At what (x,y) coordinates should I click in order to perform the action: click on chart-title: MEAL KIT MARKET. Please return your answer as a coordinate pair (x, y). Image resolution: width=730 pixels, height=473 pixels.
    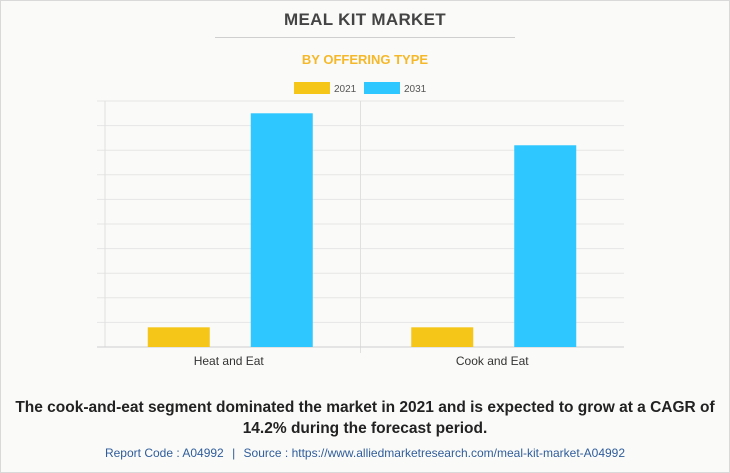
    Looking at the image, I should click on (365, 19).